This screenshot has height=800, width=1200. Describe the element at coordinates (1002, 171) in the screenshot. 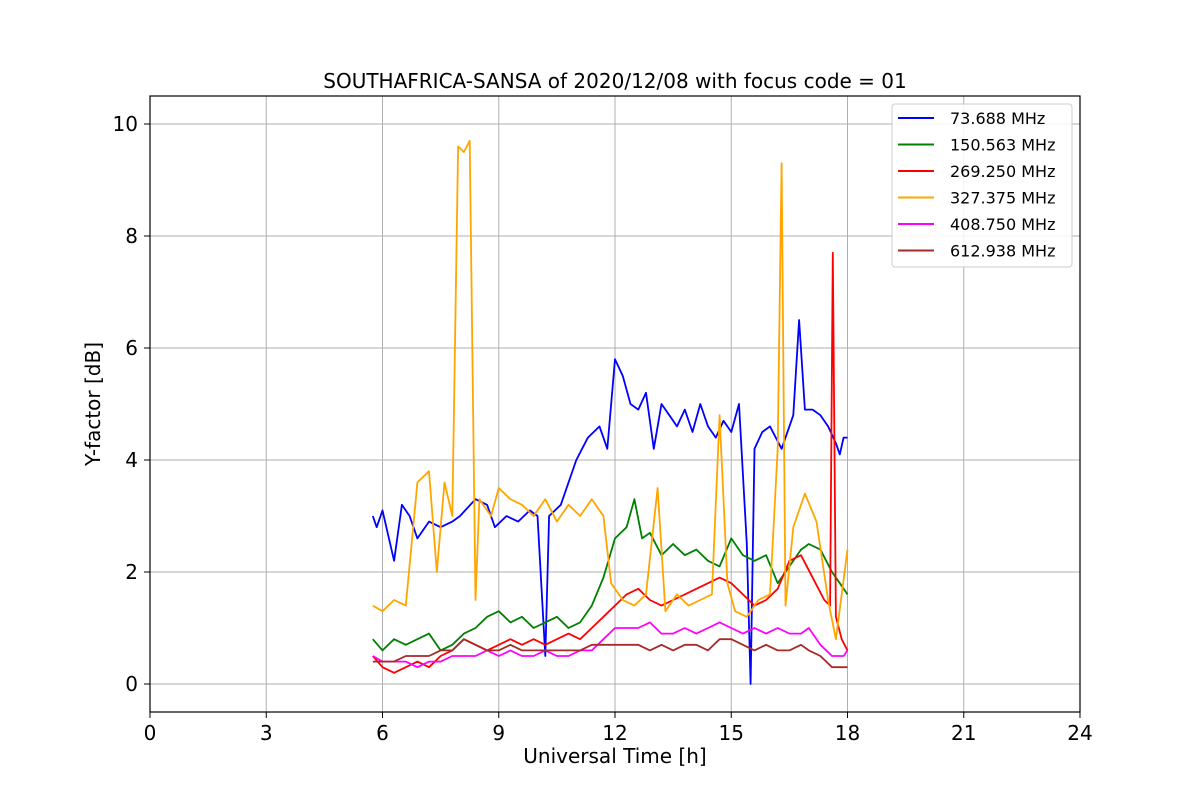

I see `legend-label-2: 269.250 MHz` at that location.